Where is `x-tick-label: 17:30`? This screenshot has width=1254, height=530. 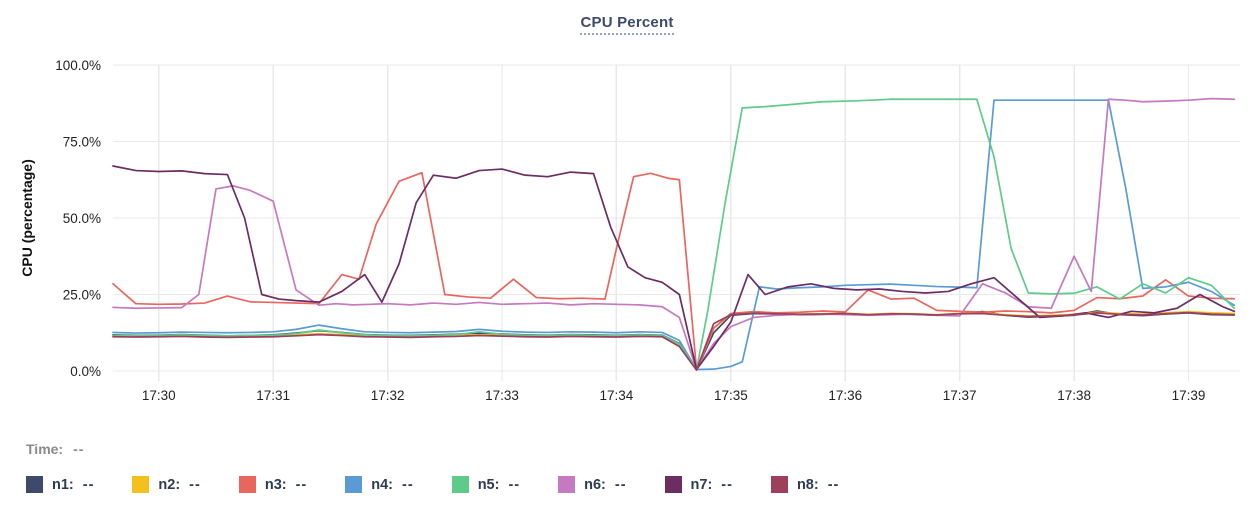 x-tick-label: 17:30 is located at coordinates (159, 395).